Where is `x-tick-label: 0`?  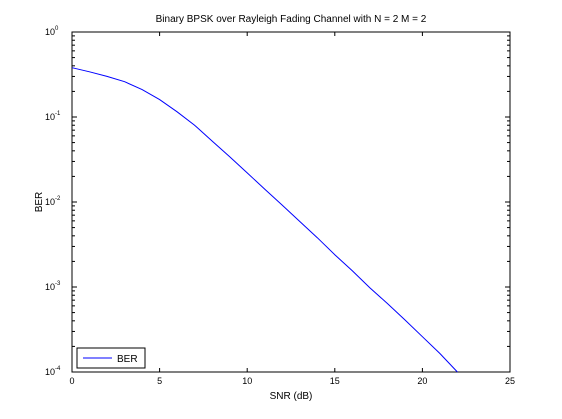 x-tick-label: 0 is located at coordinates (71, 381).